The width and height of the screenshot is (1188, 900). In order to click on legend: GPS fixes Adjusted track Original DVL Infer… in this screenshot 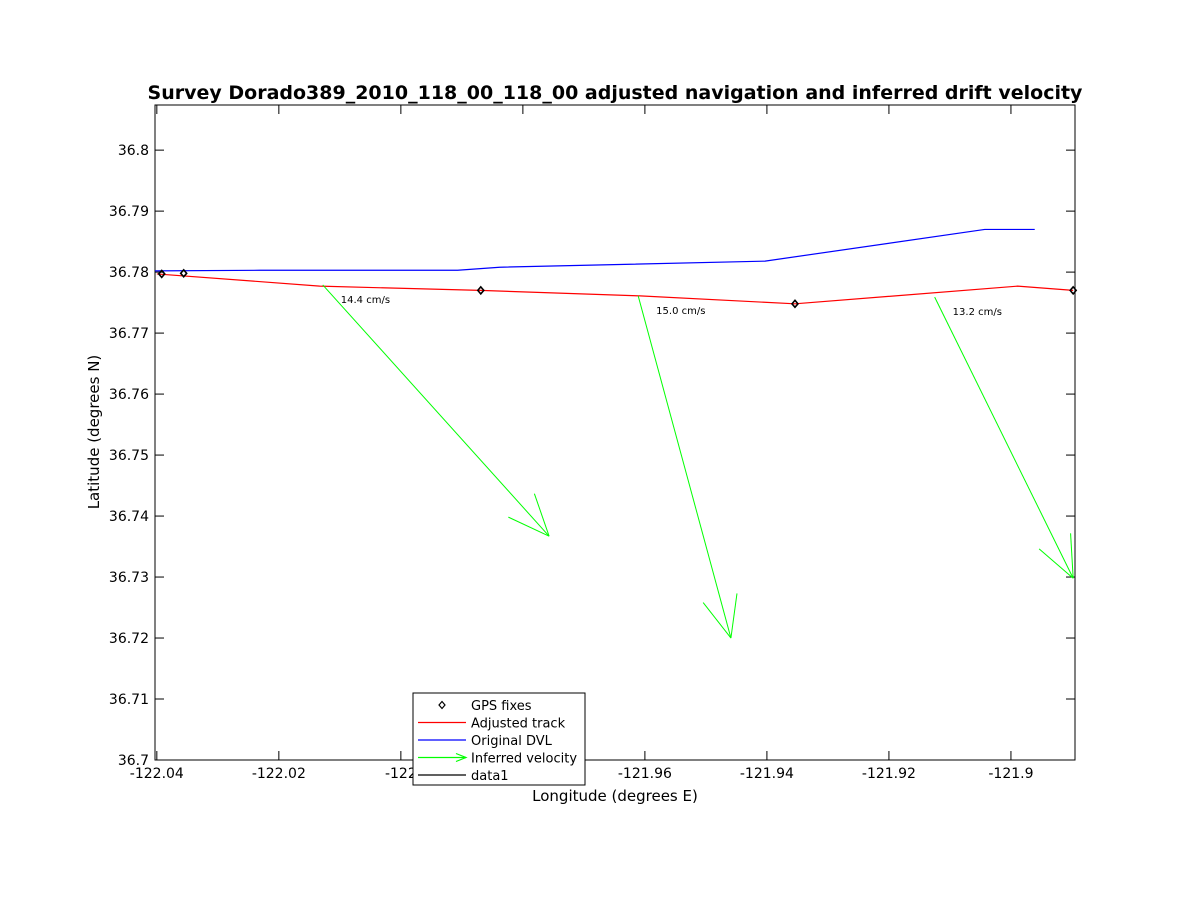, I will do `click(499, 739)`.